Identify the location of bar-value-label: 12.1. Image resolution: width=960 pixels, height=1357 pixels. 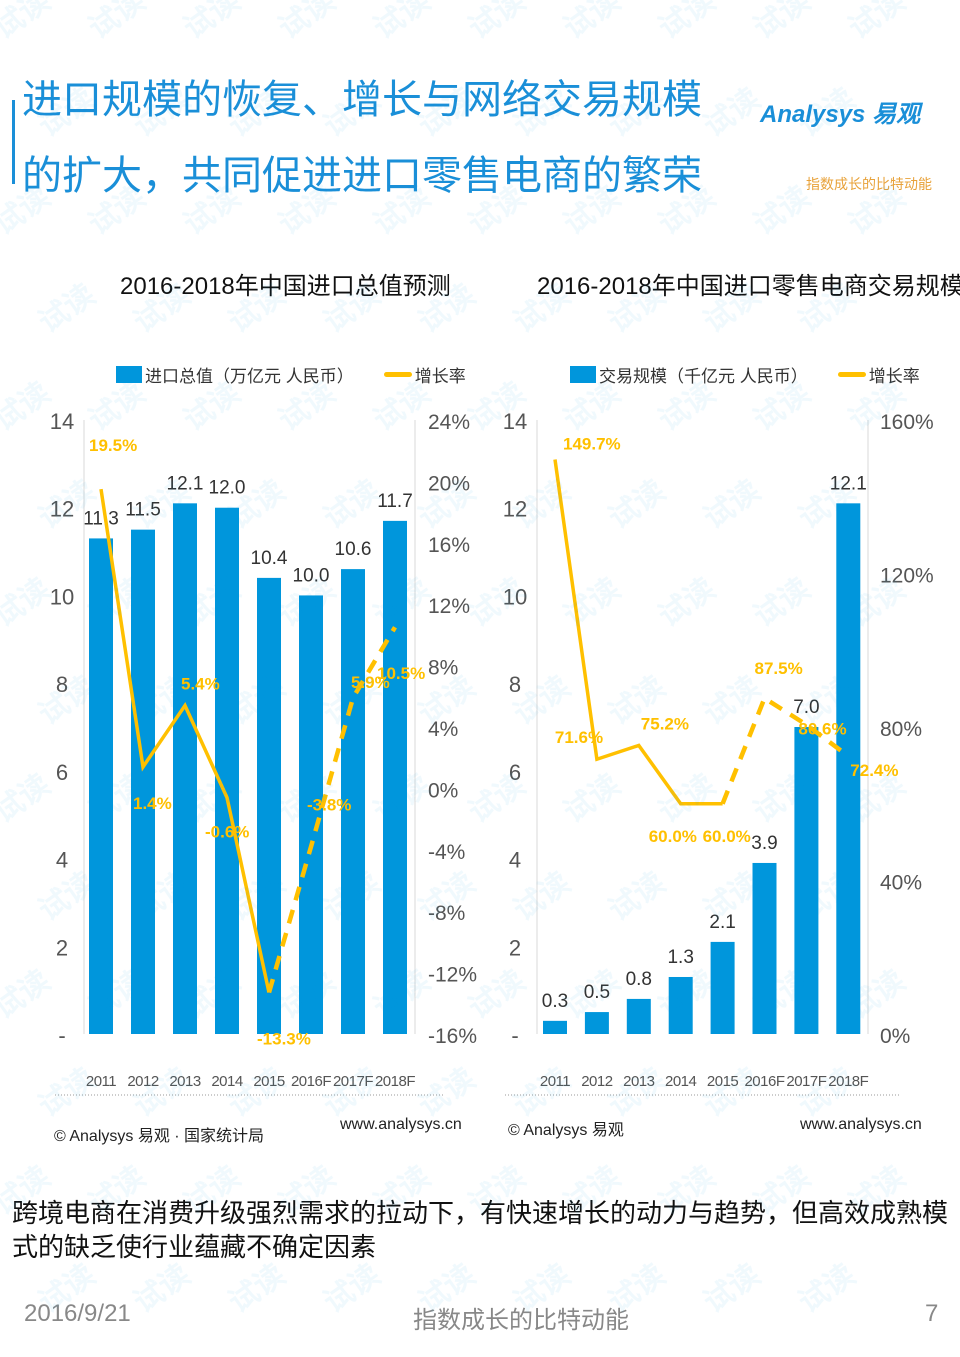
(185, 483).